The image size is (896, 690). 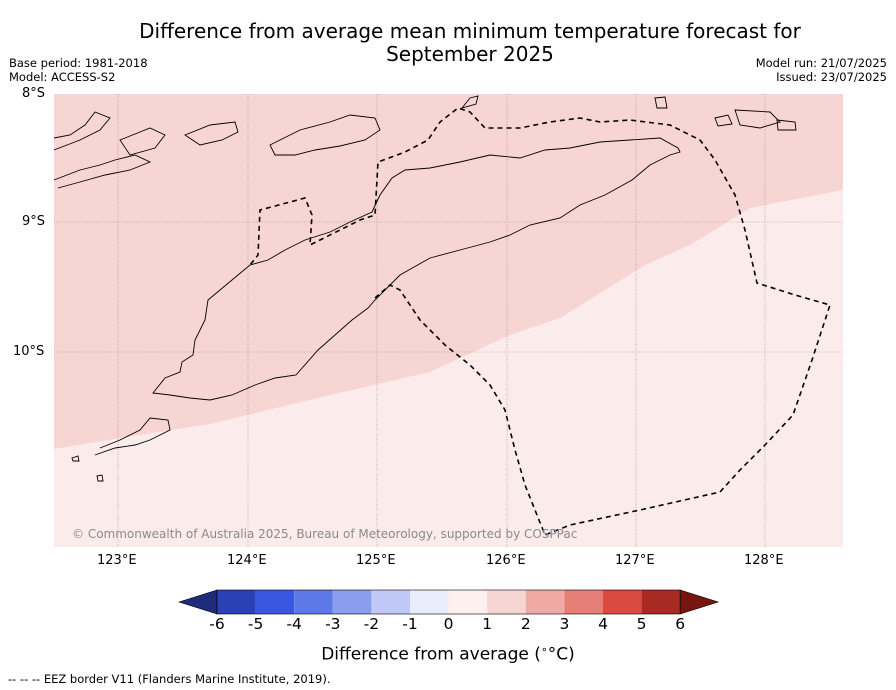 What do you see at coordinates (764, 560) in the screenshot?
I see `lon-label-128e: 128°E` at bounding box center [764, 560].